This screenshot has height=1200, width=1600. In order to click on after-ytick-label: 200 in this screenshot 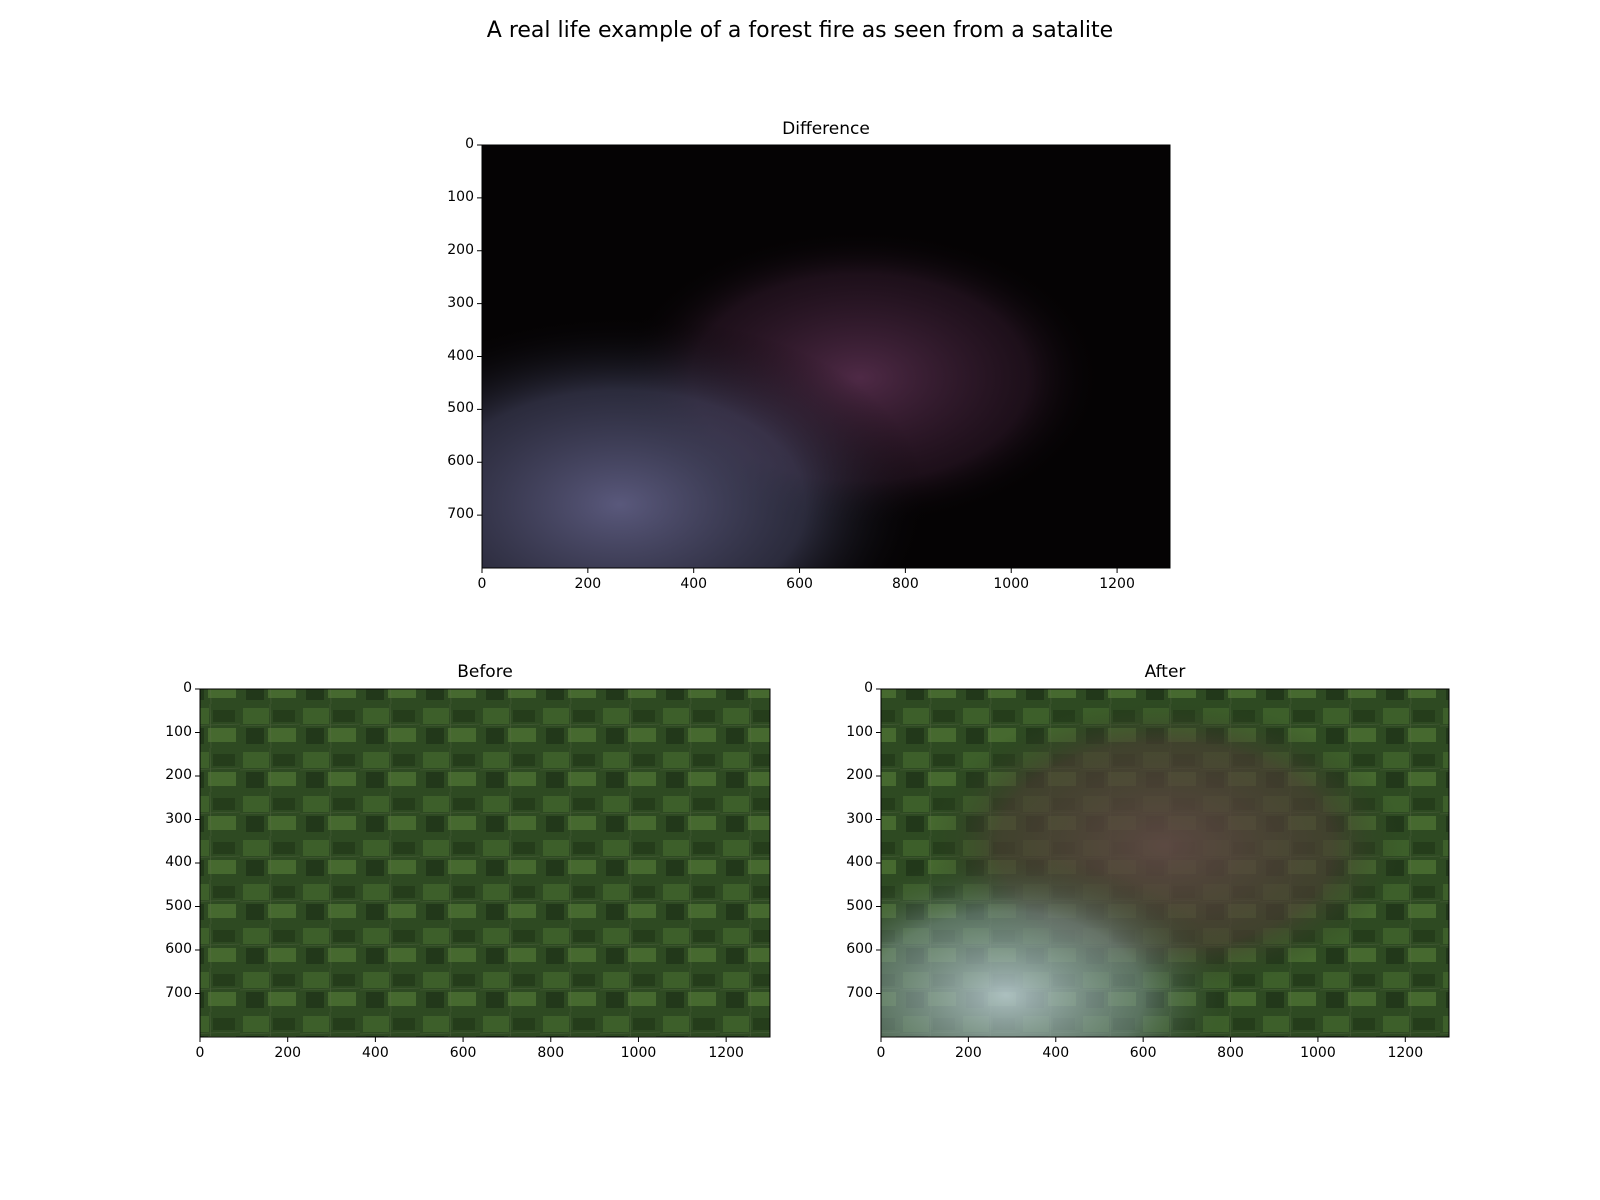, I will do `click(859, 775)`.